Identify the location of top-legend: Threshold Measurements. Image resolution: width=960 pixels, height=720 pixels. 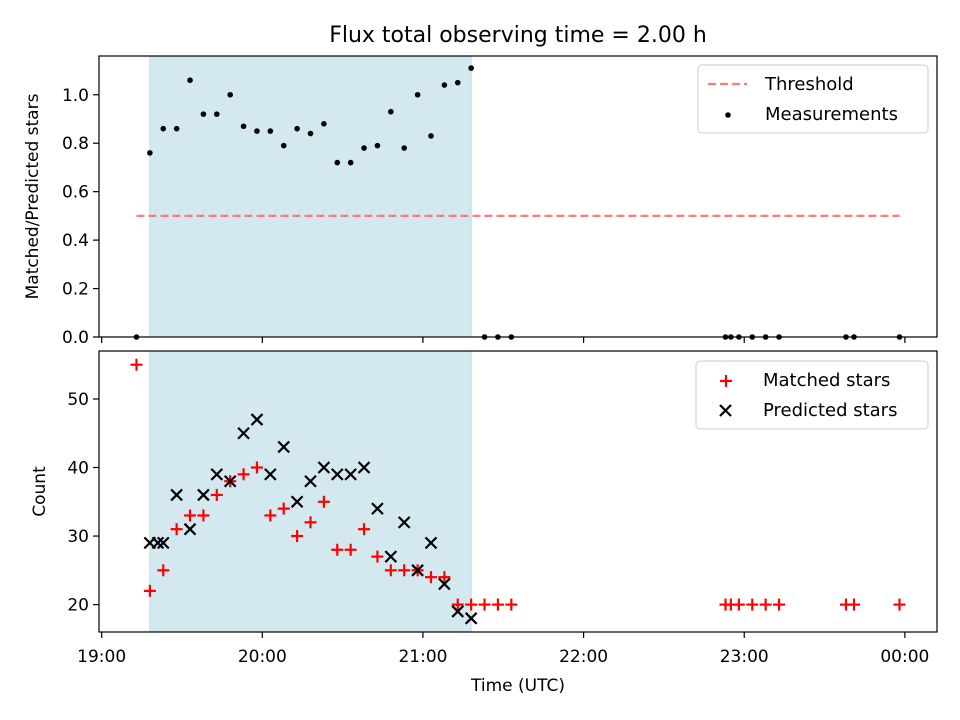
(813, 99).